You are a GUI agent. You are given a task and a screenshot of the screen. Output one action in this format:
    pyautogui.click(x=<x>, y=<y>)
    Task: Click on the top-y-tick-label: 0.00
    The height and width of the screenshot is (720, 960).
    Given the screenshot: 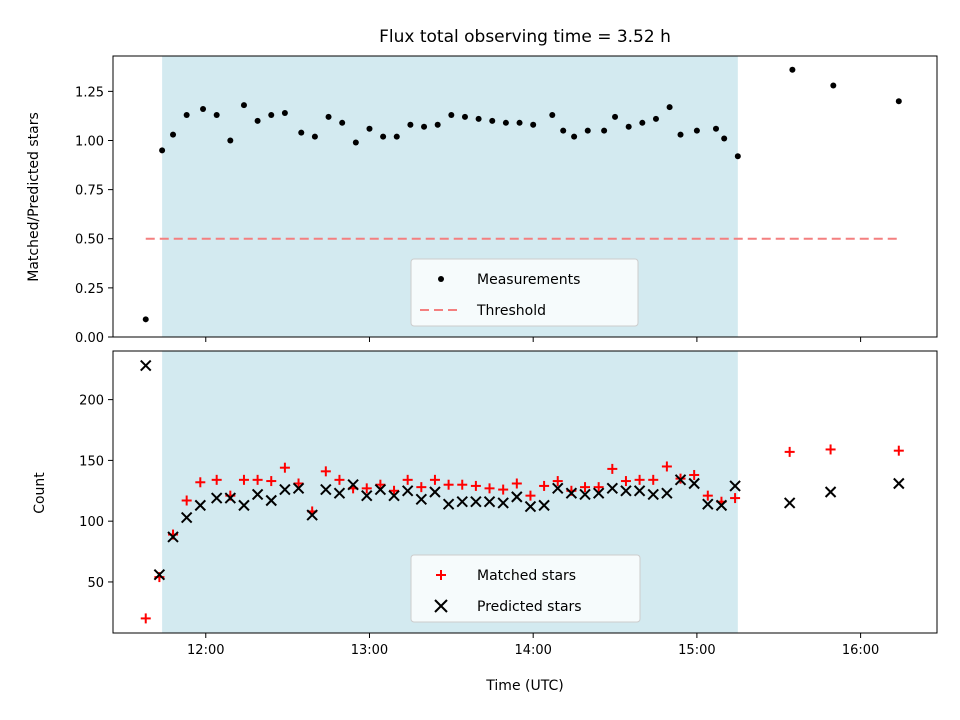 What is the action you would take?
    pyautogui.click(x=89, y=338)
    